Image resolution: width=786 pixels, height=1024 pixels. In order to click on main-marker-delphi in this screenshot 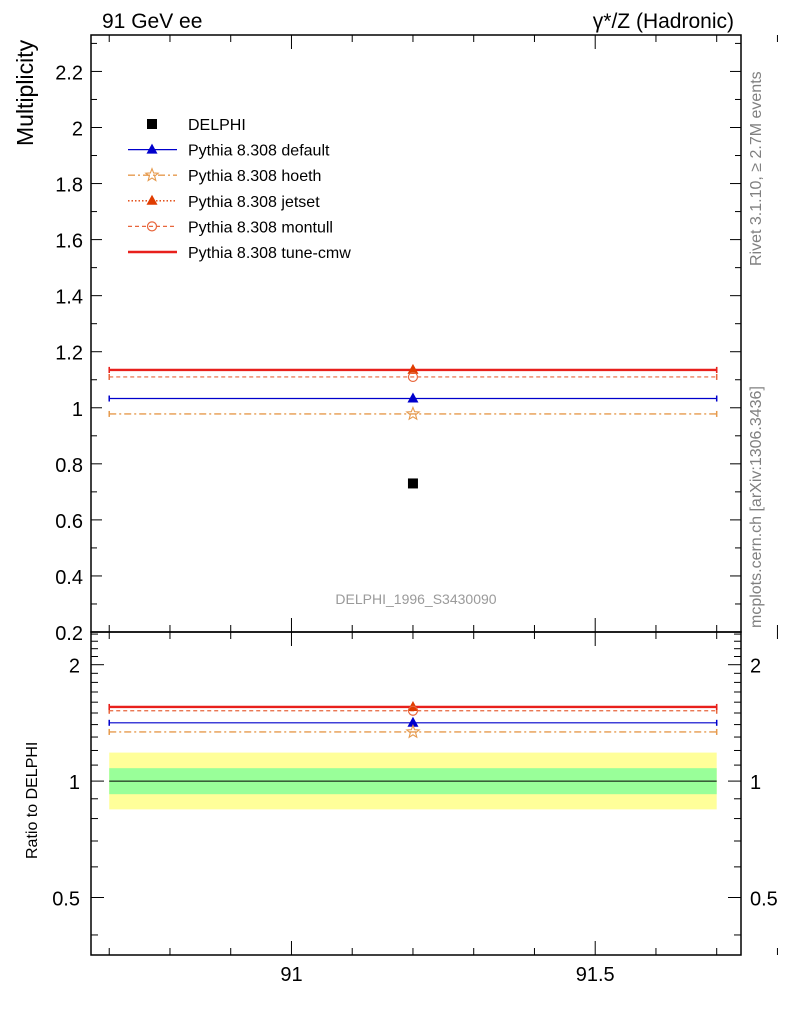, I will do `click(412, 483)`.